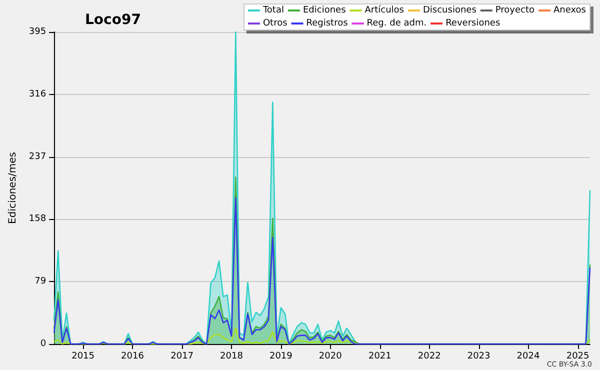 This screenshot has height=370, width=600. I want to click on legend-label: Otros, so click(275, 23).